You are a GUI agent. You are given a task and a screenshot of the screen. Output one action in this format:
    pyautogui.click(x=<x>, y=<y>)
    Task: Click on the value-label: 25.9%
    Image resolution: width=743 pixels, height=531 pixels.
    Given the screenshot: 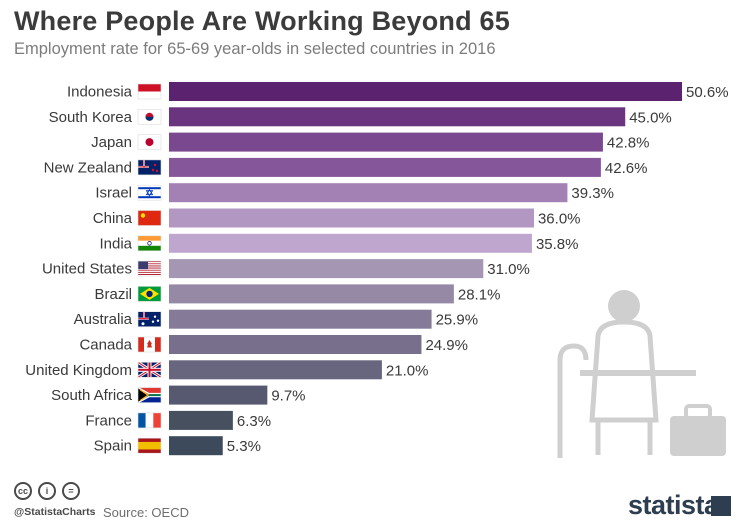 What is the action you would take?
    pyautogui.click(x=457, y=320)
    